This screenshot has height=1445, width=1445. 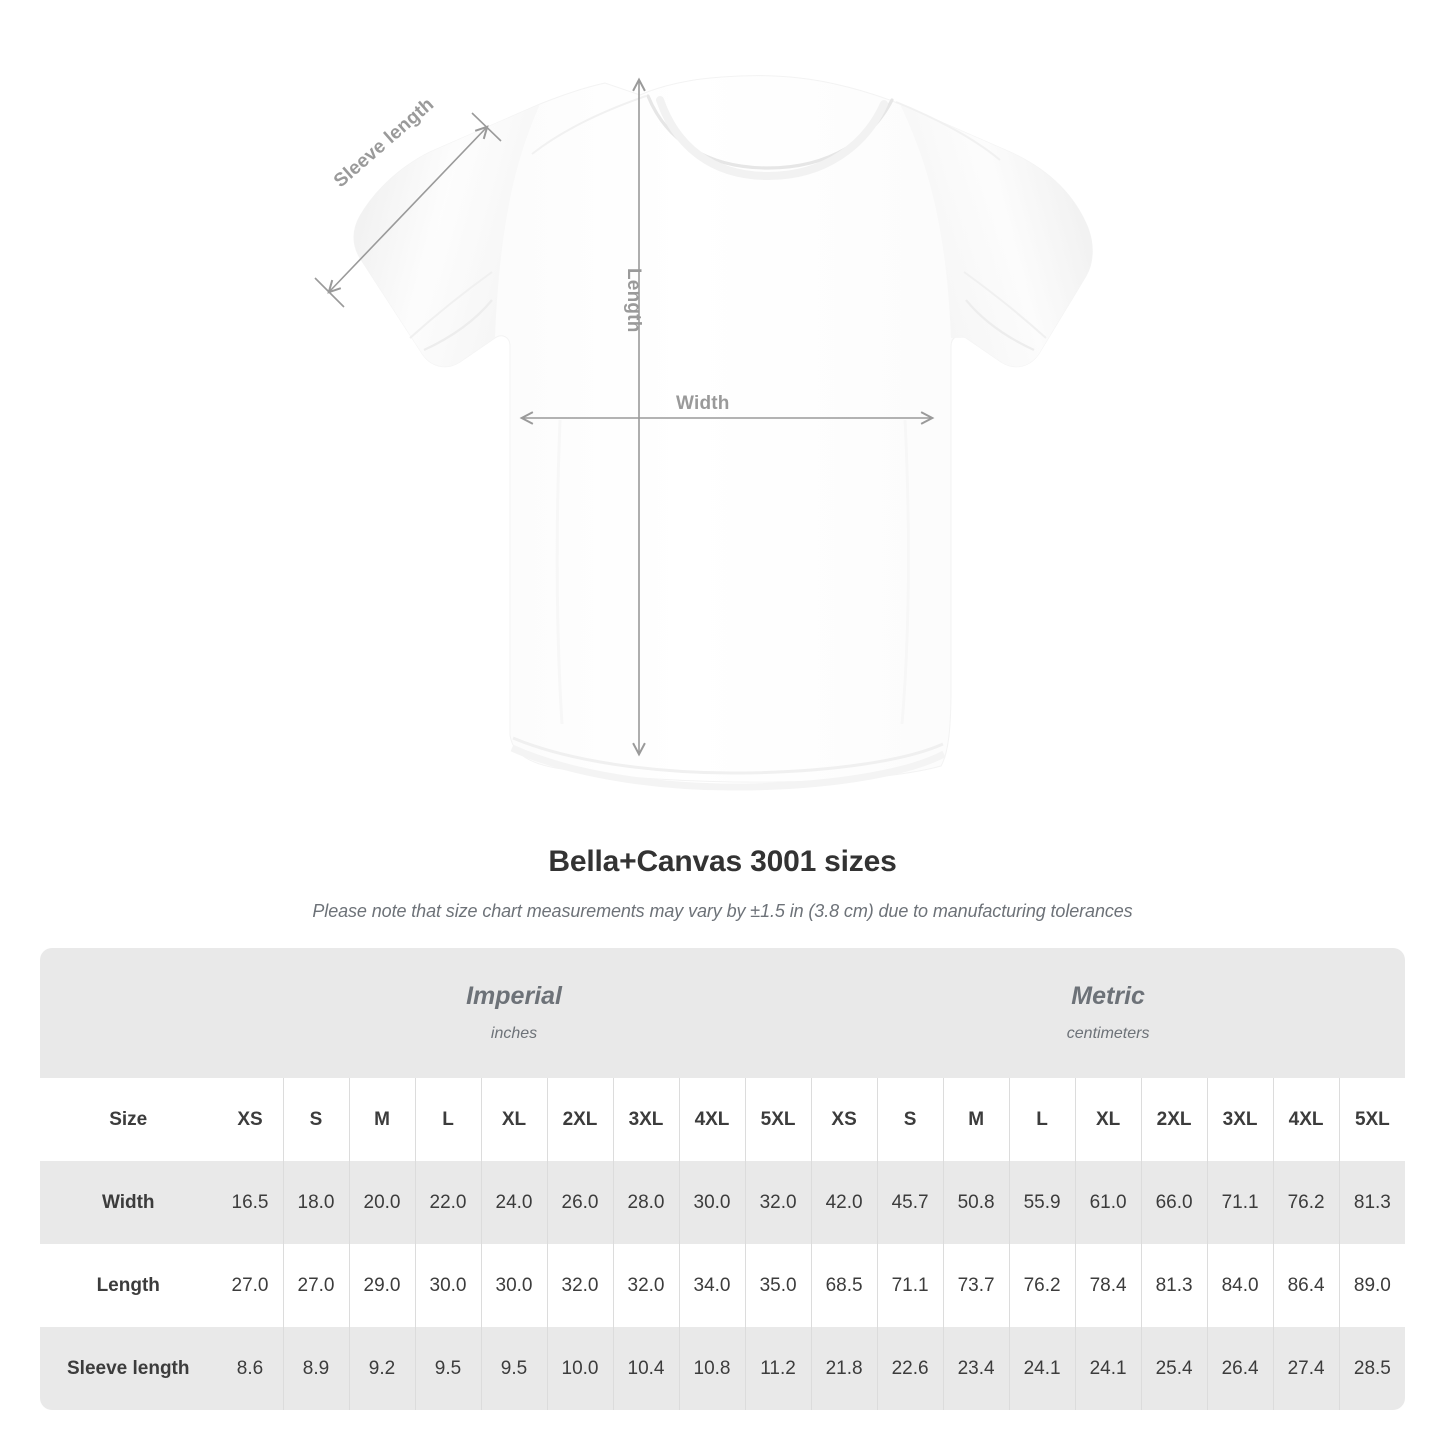 I want to click on cell-sleeve-length-l-in: 9.5, so click(x=447, y=1368).